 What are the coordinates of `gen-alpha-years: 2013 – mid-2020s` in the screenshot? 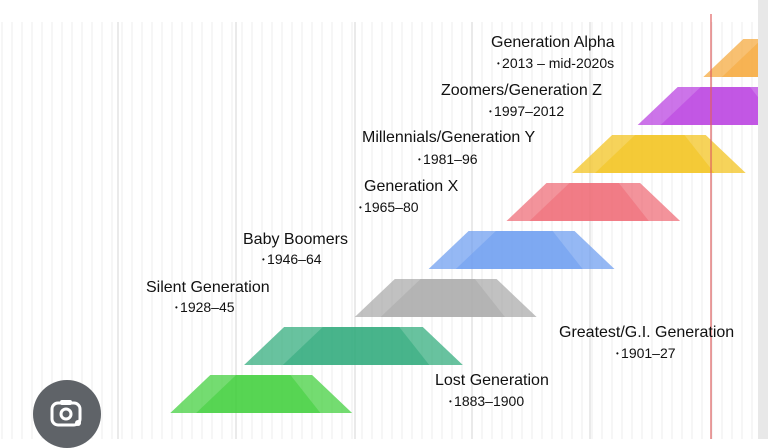 It's located at (555, 63).